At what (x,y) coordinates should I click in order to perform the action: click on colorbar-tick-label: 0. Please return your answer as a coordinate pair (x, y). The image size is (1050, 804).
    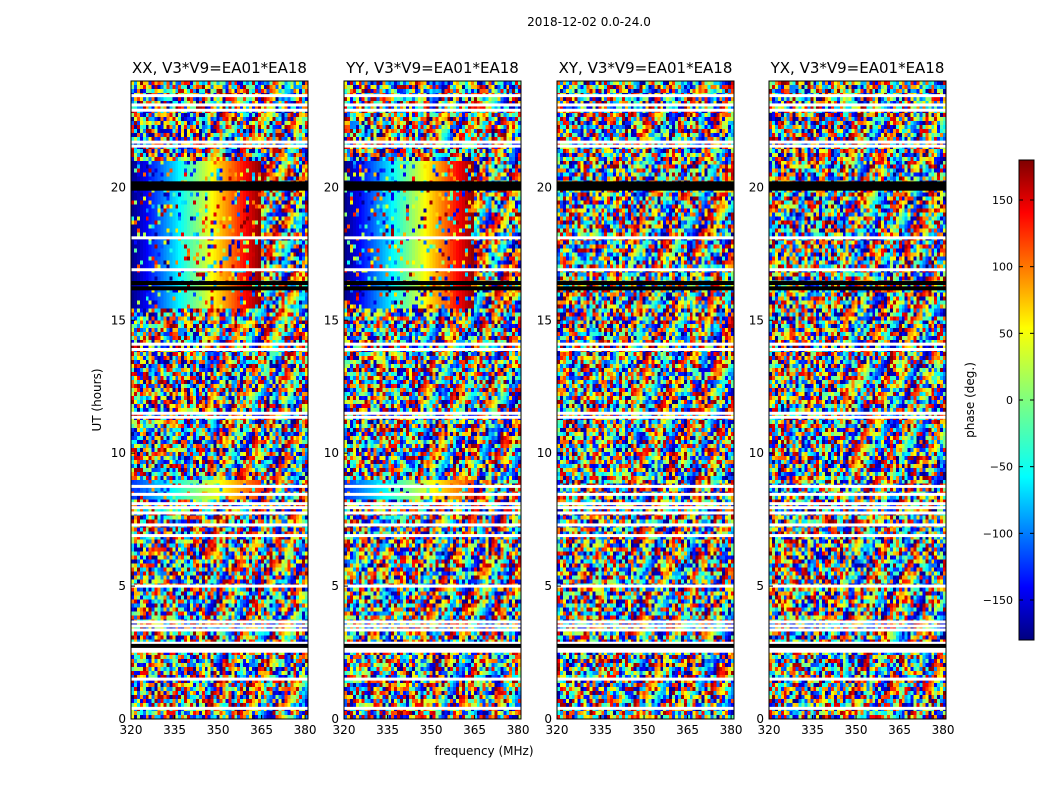
    Looking at the image, I should click on (1009, 400).